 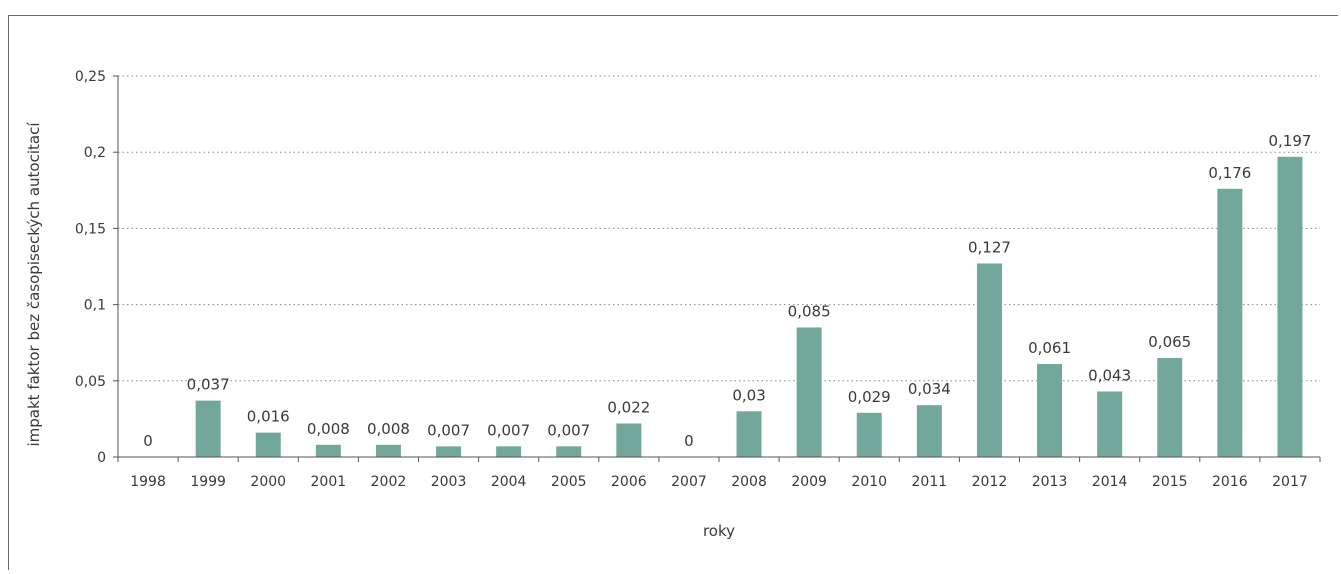 I want to click on x-tick-label: 2005, so click(x=569, y=482).